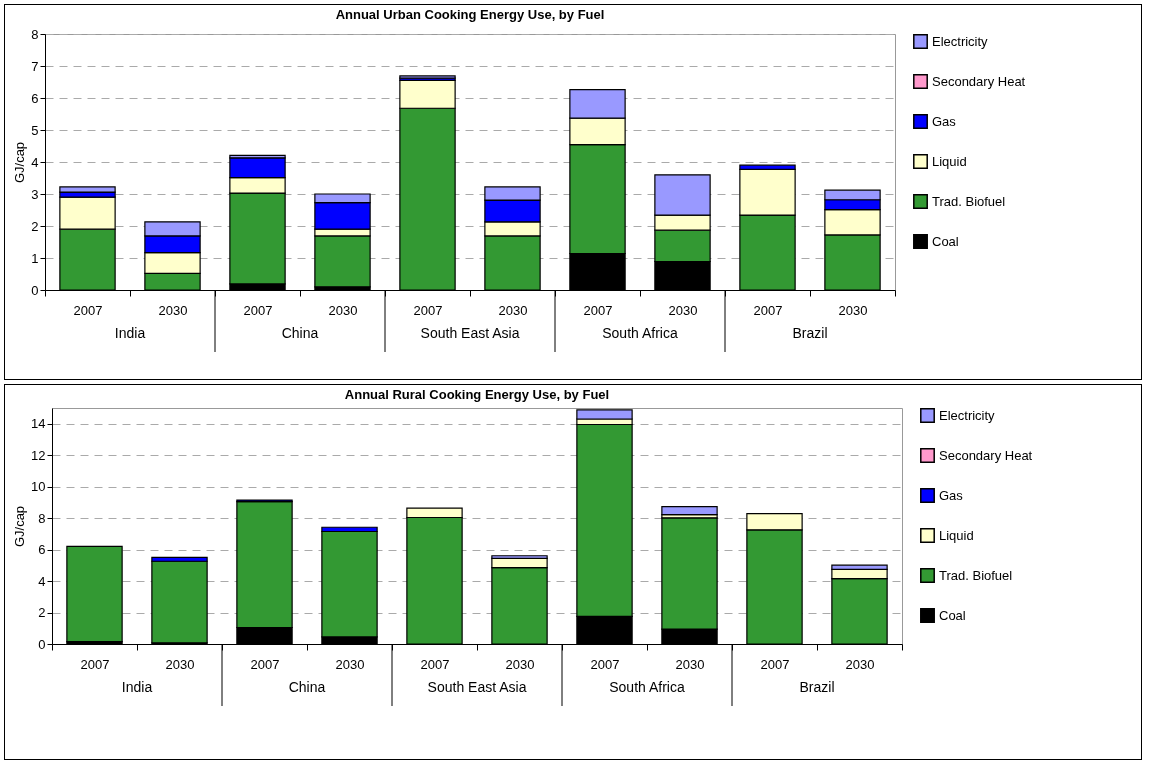  What do you see at coordinates (38, 455) in the screenshot?
I see `y-tick-label: 12` at bounding box center [38, 455].